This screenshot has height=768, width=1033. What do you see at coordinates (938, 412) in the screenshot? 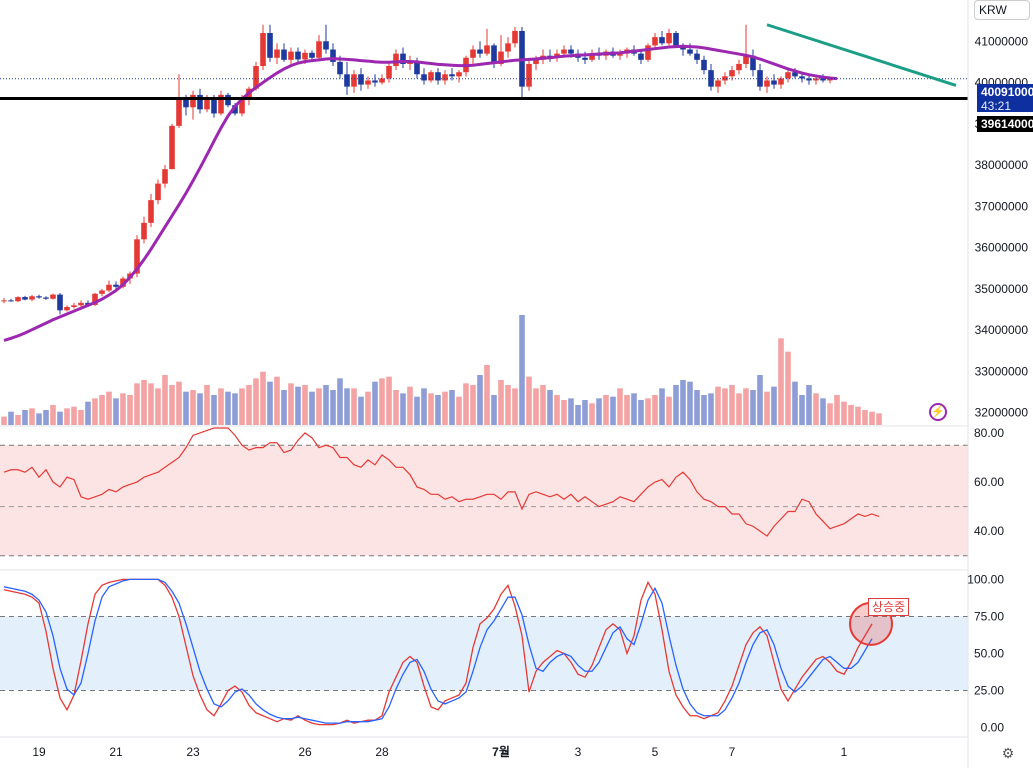
I see `lightning-icon: ⚡` at bounding box center [938, 412].